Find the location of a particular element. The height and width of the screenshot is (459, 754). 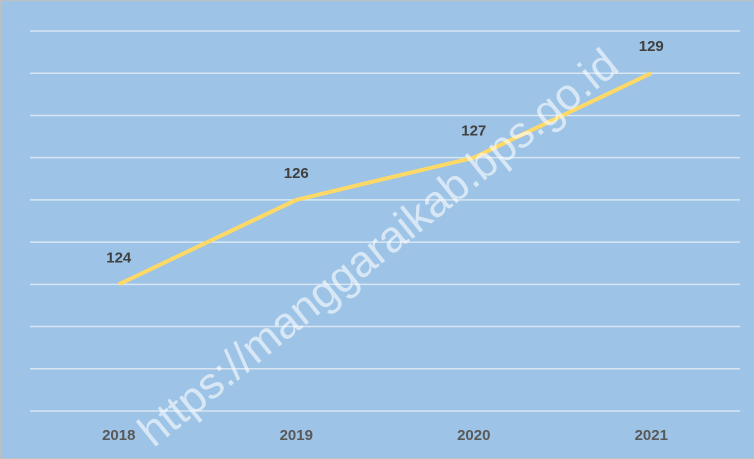

data-label: 124 is located at coordinates (119, 257).